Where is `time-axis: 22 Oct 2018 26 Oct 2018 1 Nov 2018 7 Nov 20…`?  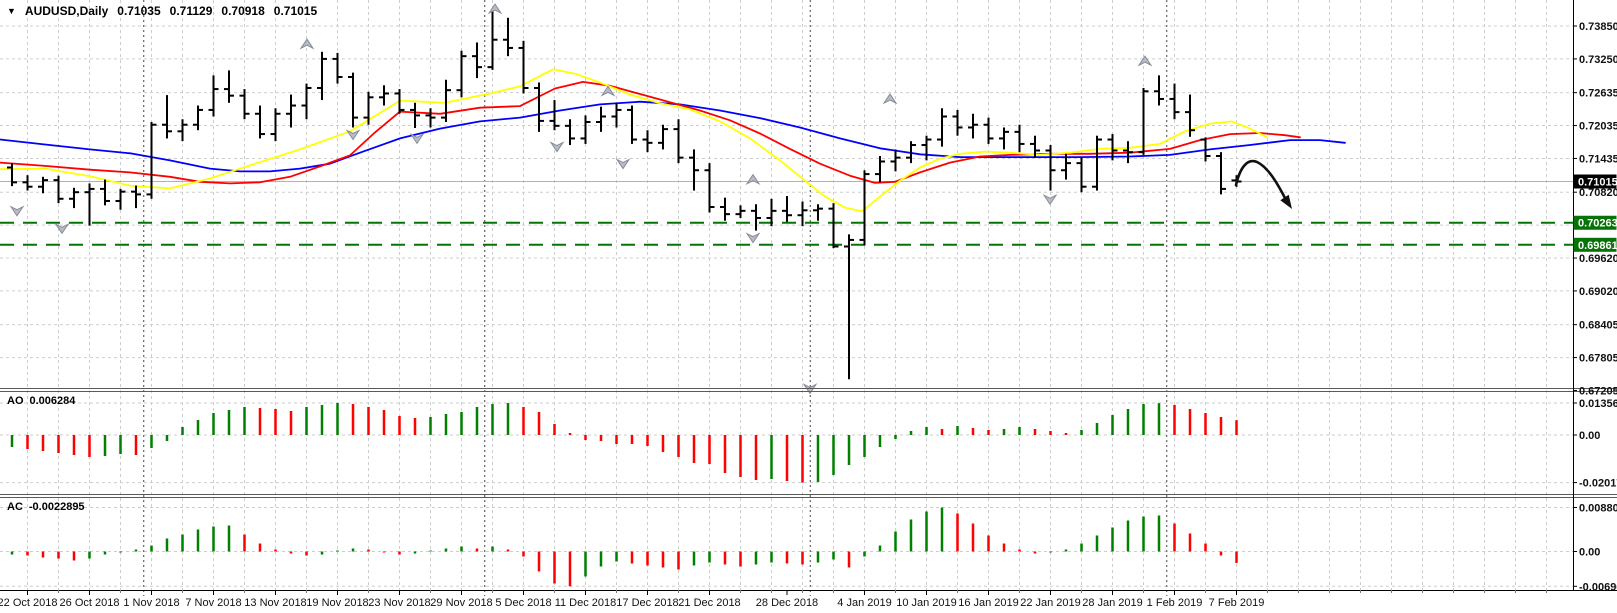
time-axis: 22 Oct 2018 26 Oct 2018 1 Nov 2018 7 Nov 20… is located at coordinates (773, 599).